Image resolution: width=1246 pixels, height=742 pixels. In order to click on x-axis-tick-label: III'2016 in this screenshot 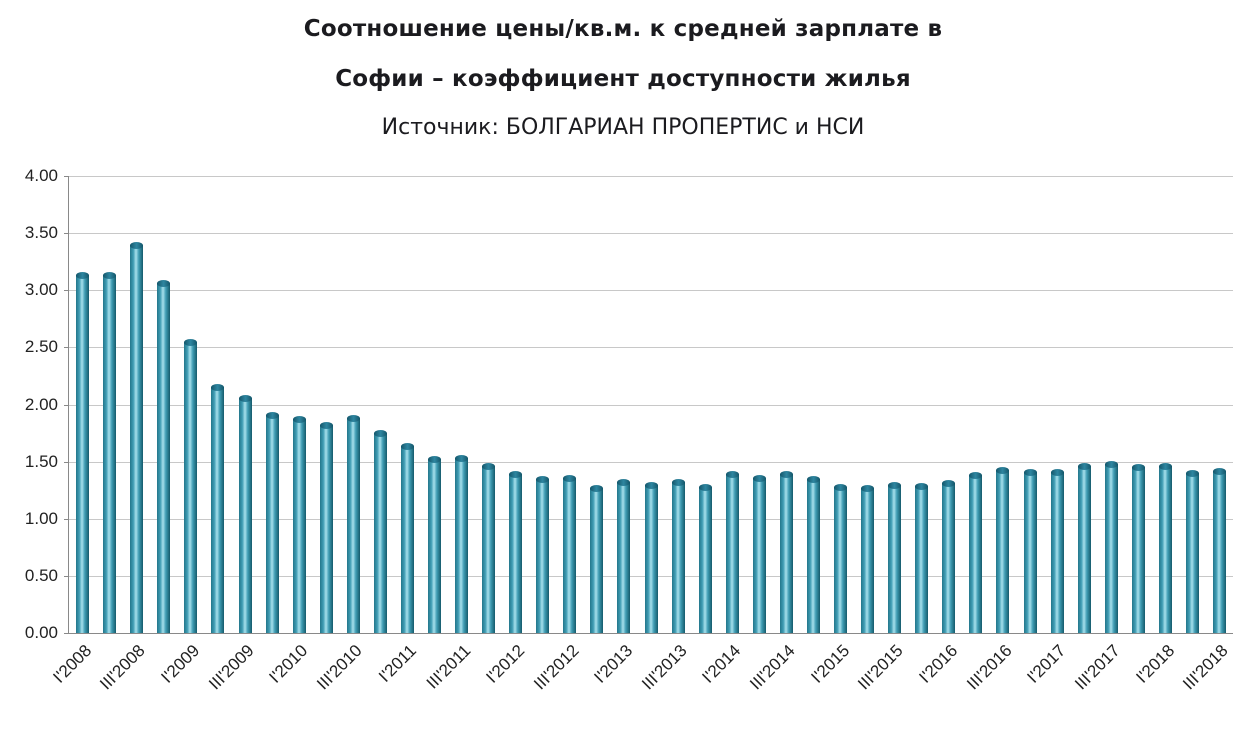, I will do `click(989, 667)`.